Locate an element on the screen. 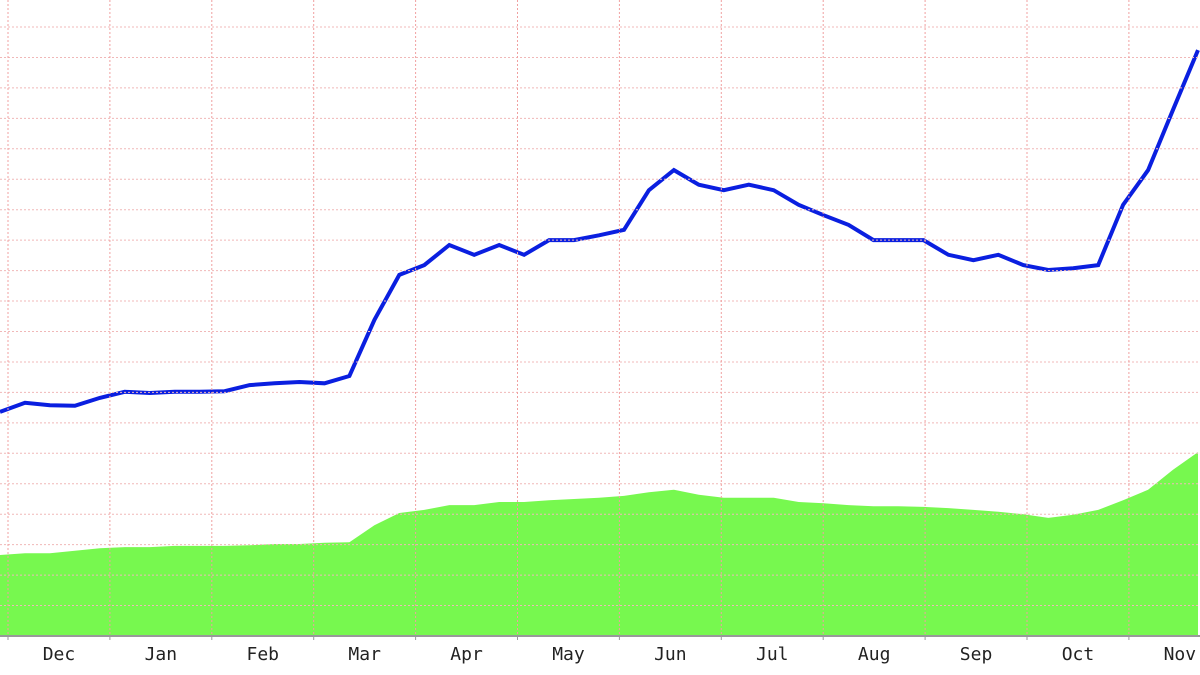  x-tick-label: Aug is located at coordinates (874, 654).